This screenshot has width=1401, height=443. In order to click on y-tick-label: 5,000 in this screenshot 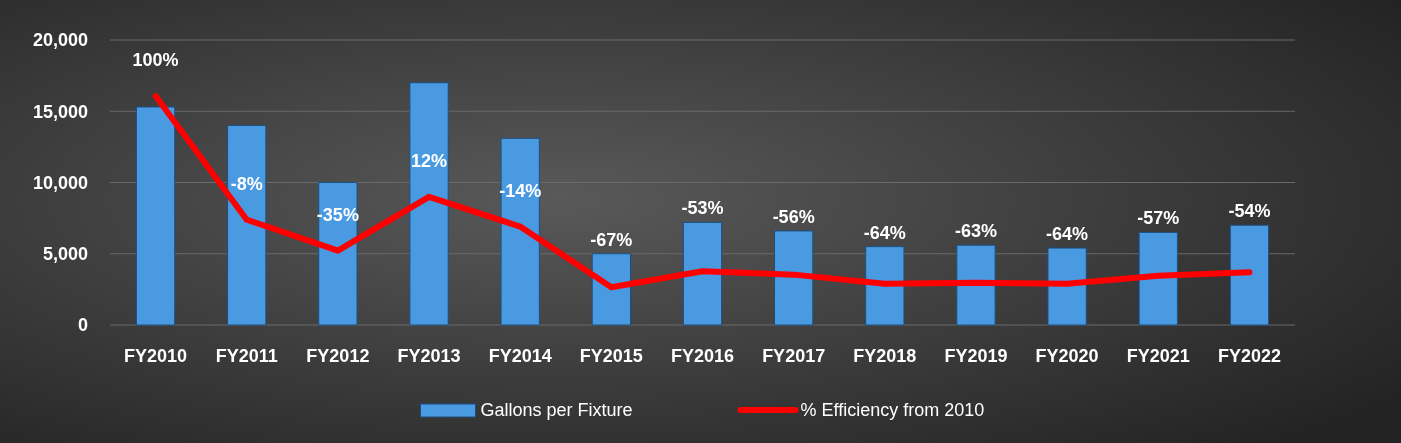, I will do `click(65, 254)`.